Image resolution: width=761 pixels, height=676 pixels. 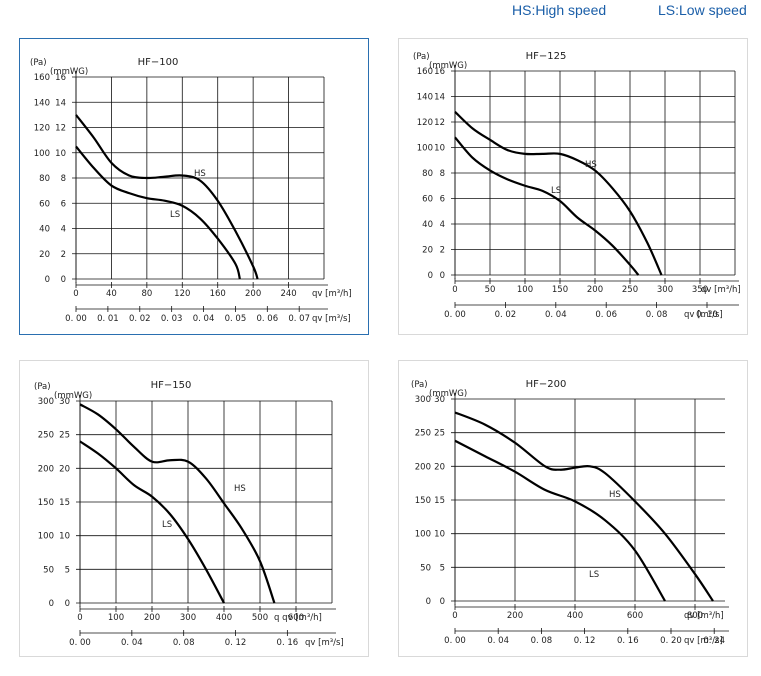 I want to click on mmwg-tick-label: 6, so click(x=442, y=200).